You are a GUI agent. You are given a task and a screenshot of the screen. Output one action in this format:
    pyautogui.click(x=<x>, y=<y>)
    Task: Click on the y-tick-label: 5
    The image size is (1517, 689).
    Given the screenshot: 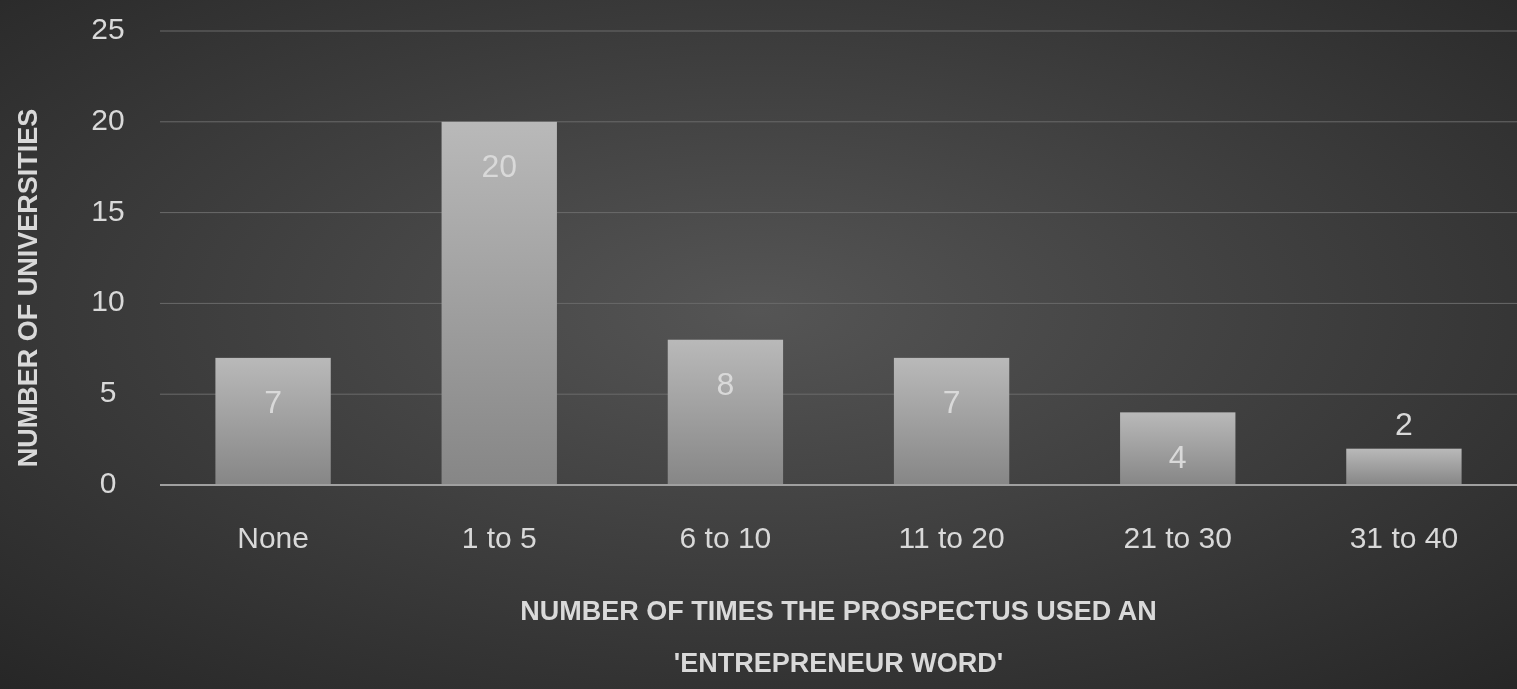 What is the action you would take?
    pyautogui.click(x=108, y=392)
    